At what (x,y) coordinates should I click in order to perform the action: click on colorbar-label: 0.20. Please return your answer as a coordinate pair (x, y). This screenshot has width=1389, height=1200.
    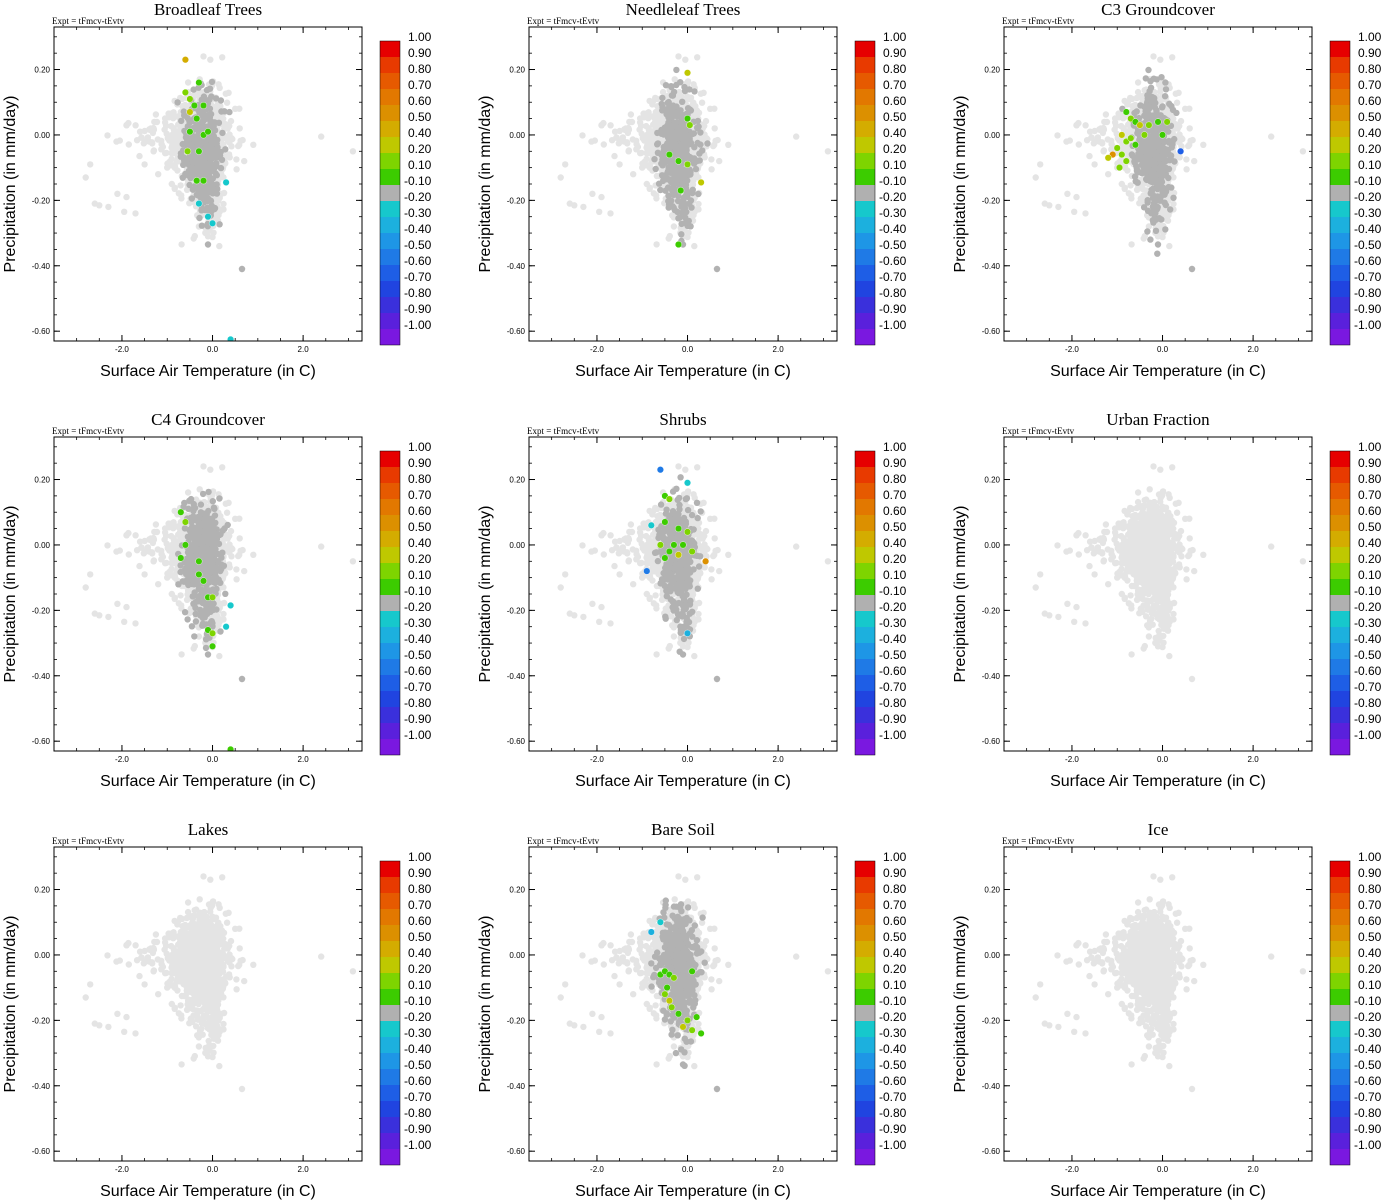
    Looking at the image, I should click on (420, 149).